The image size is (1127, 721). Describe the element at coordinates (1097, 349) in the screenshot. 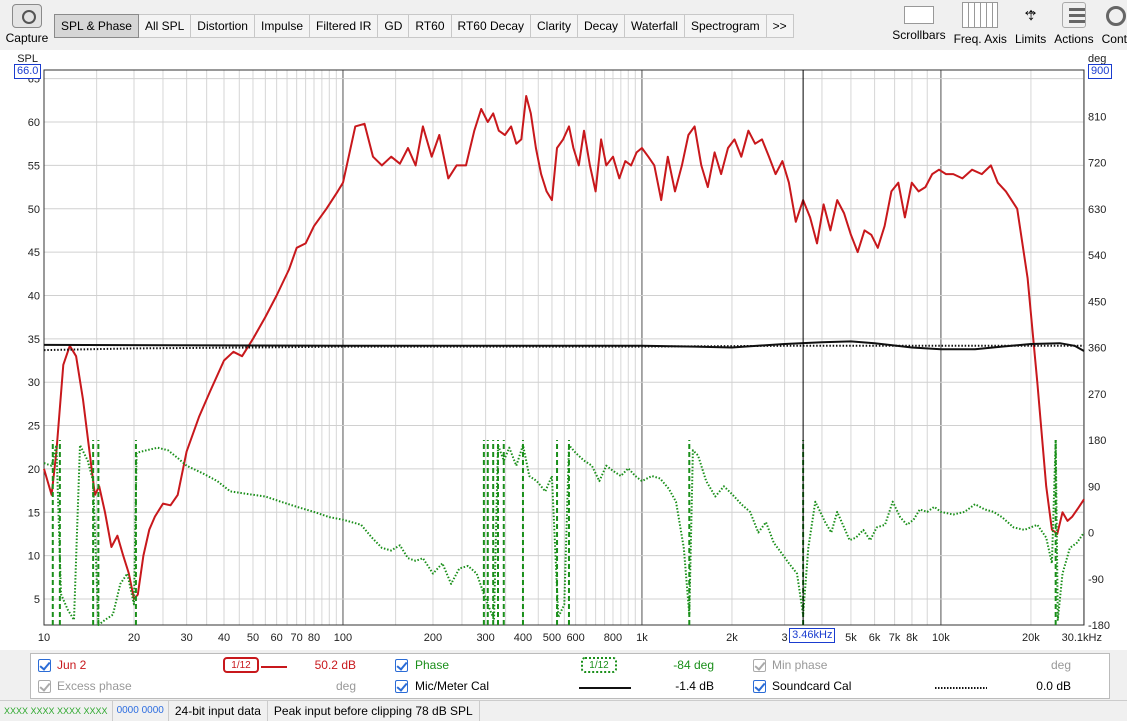

I see `y-tick-label-right: 360` at that location.